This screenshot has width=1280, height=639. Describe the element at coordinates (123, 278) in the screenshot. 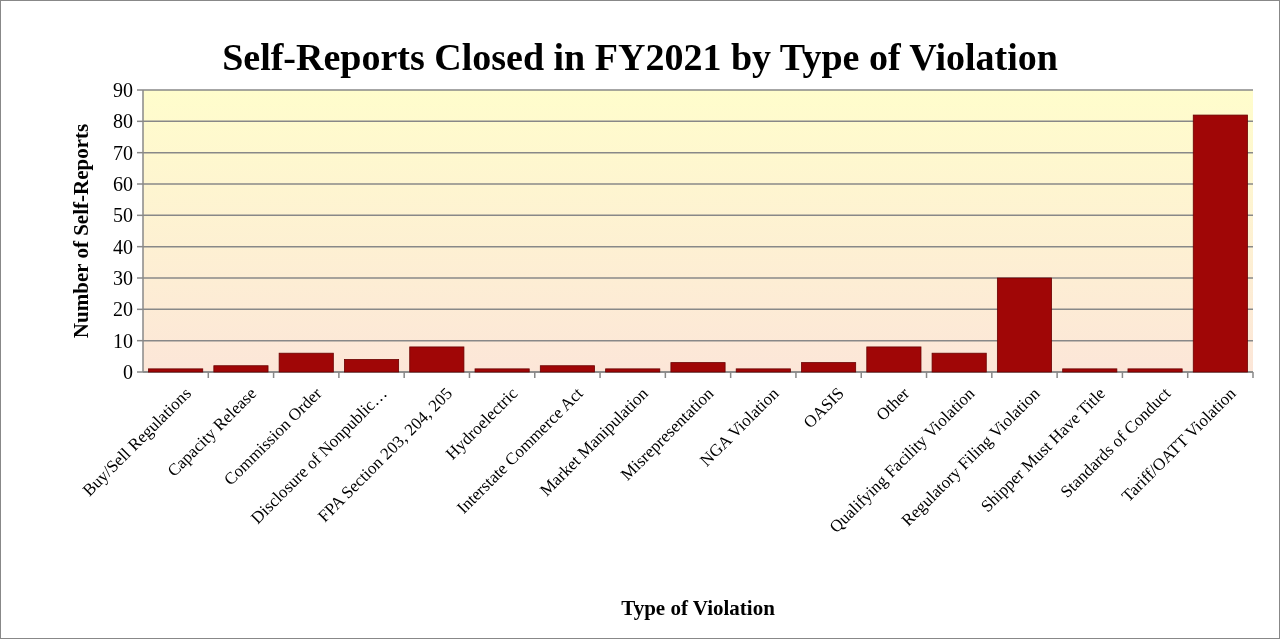

I see `y-tick-label: 30` at that location.